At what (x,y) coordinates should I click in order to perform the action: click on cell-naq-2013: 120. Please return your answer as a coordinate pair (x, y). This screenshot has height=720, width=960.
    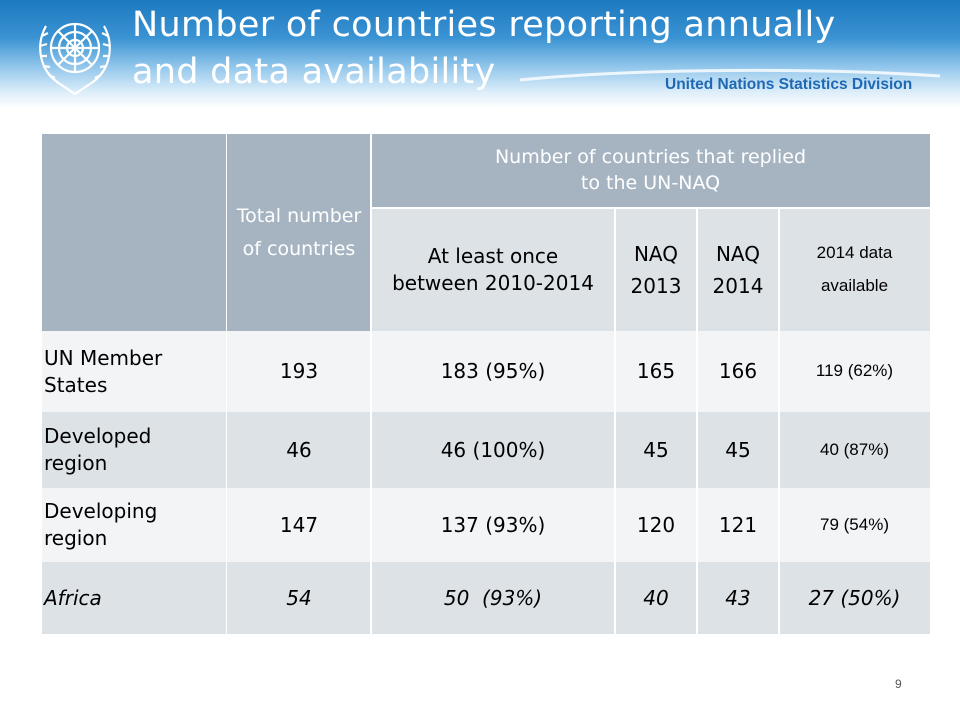
    Looking at the image, I should click on (656, 525).